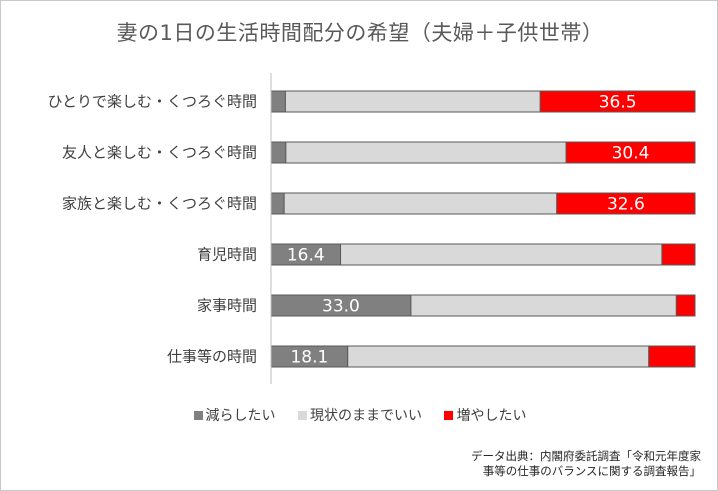  Describe the element at coordinates (227, 255) in the screenshot. I see `category-label: 育児時間` at that location.